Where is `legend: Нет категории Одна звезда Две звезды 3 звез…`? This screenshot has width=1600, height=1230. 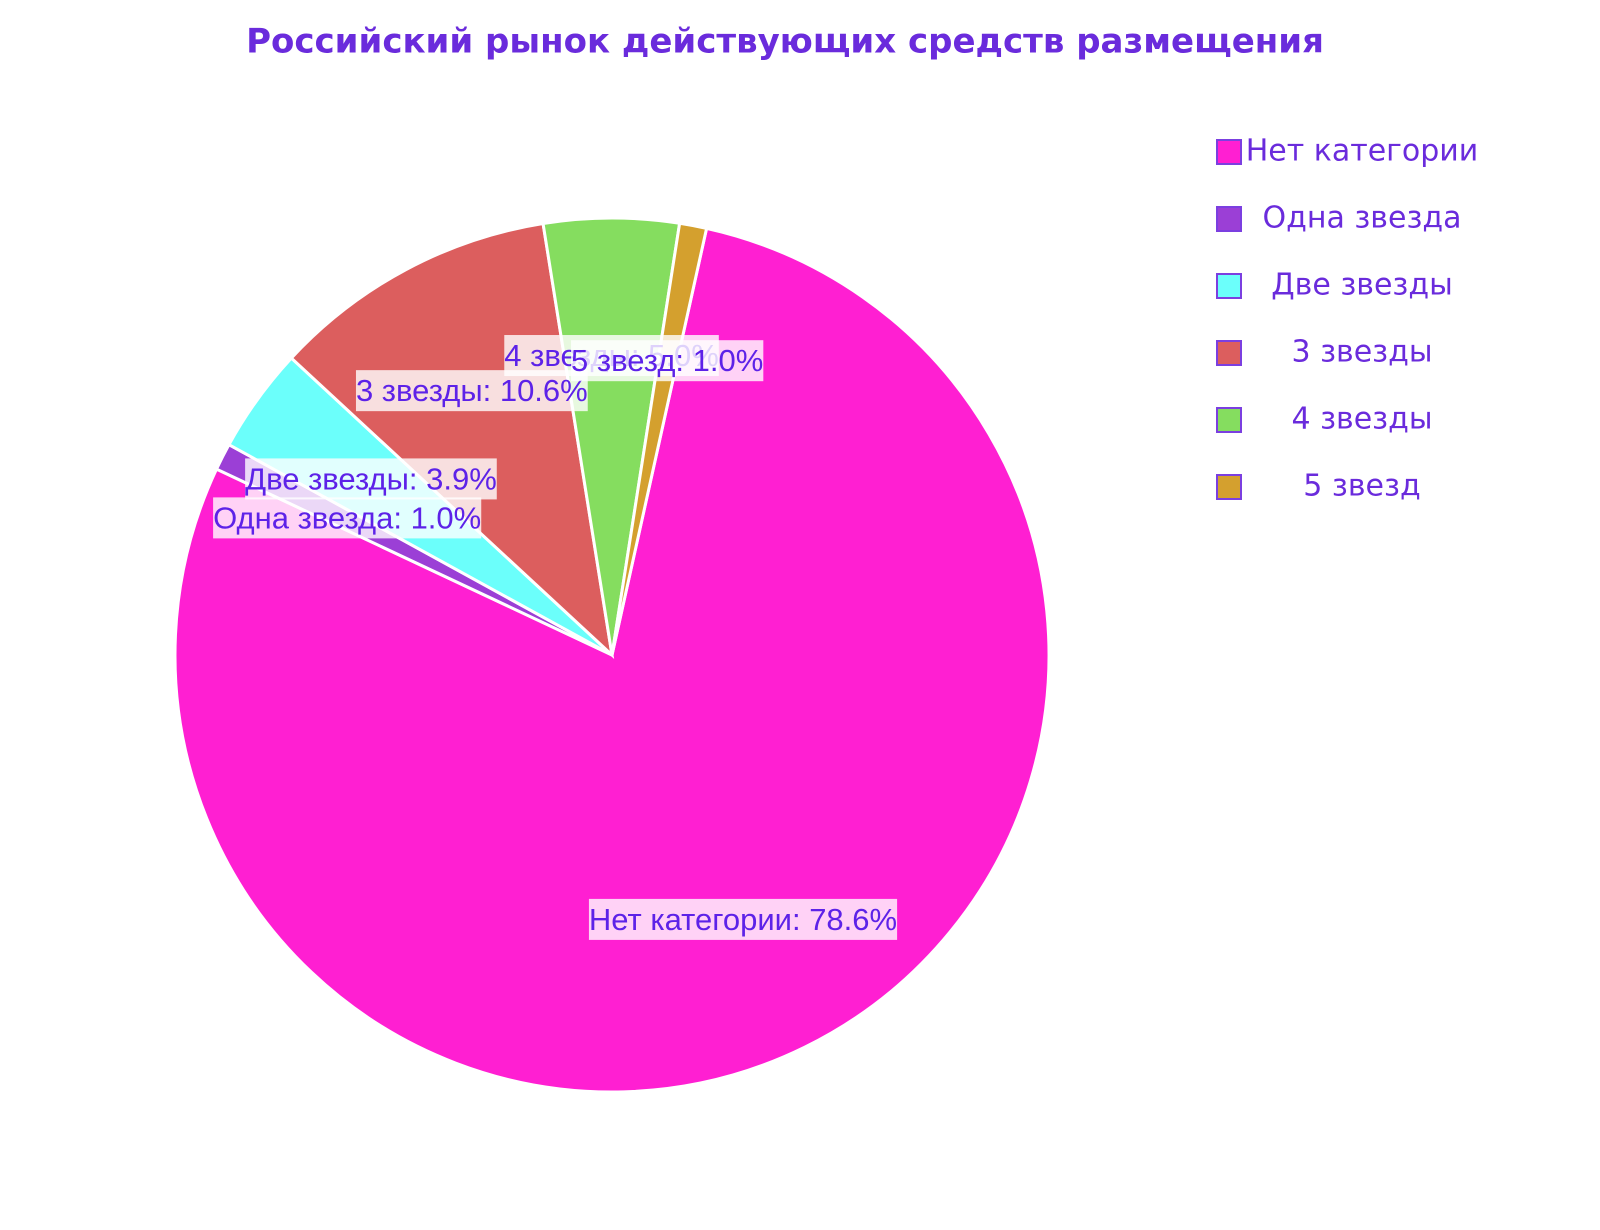 legend: Нет категории Одна звезда Две звезды 3 звез… is located at coordinates (1347, 319).